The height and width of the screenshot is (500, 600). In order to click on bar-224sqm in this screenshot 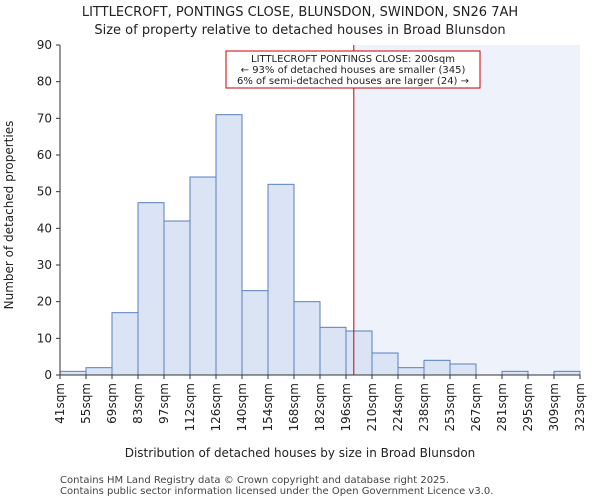, I will do `click(411, 371)`.